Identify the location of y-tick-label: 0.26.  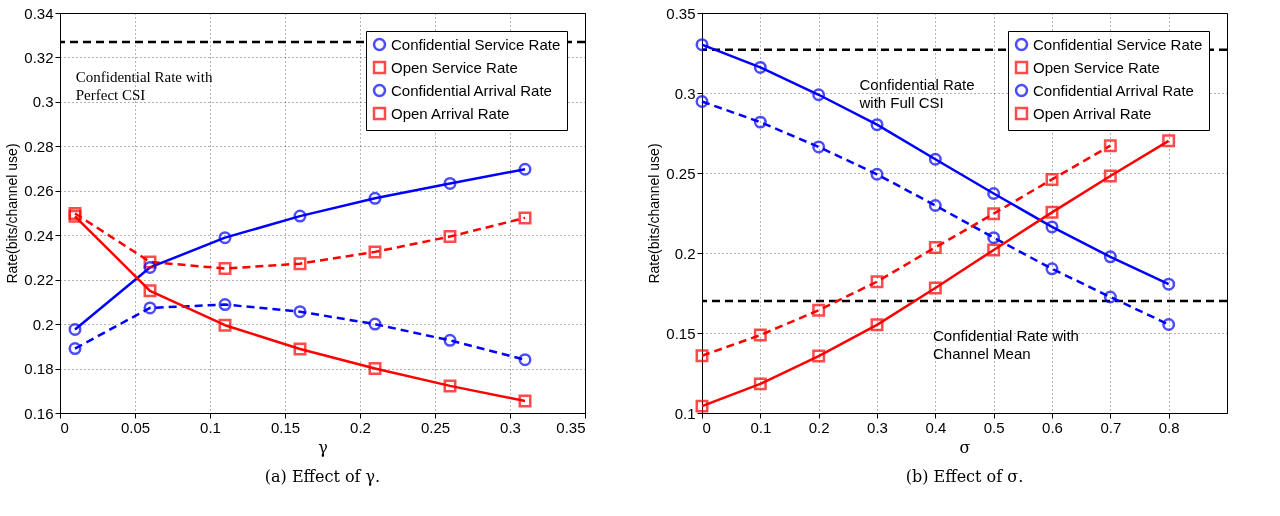
(39, 191).